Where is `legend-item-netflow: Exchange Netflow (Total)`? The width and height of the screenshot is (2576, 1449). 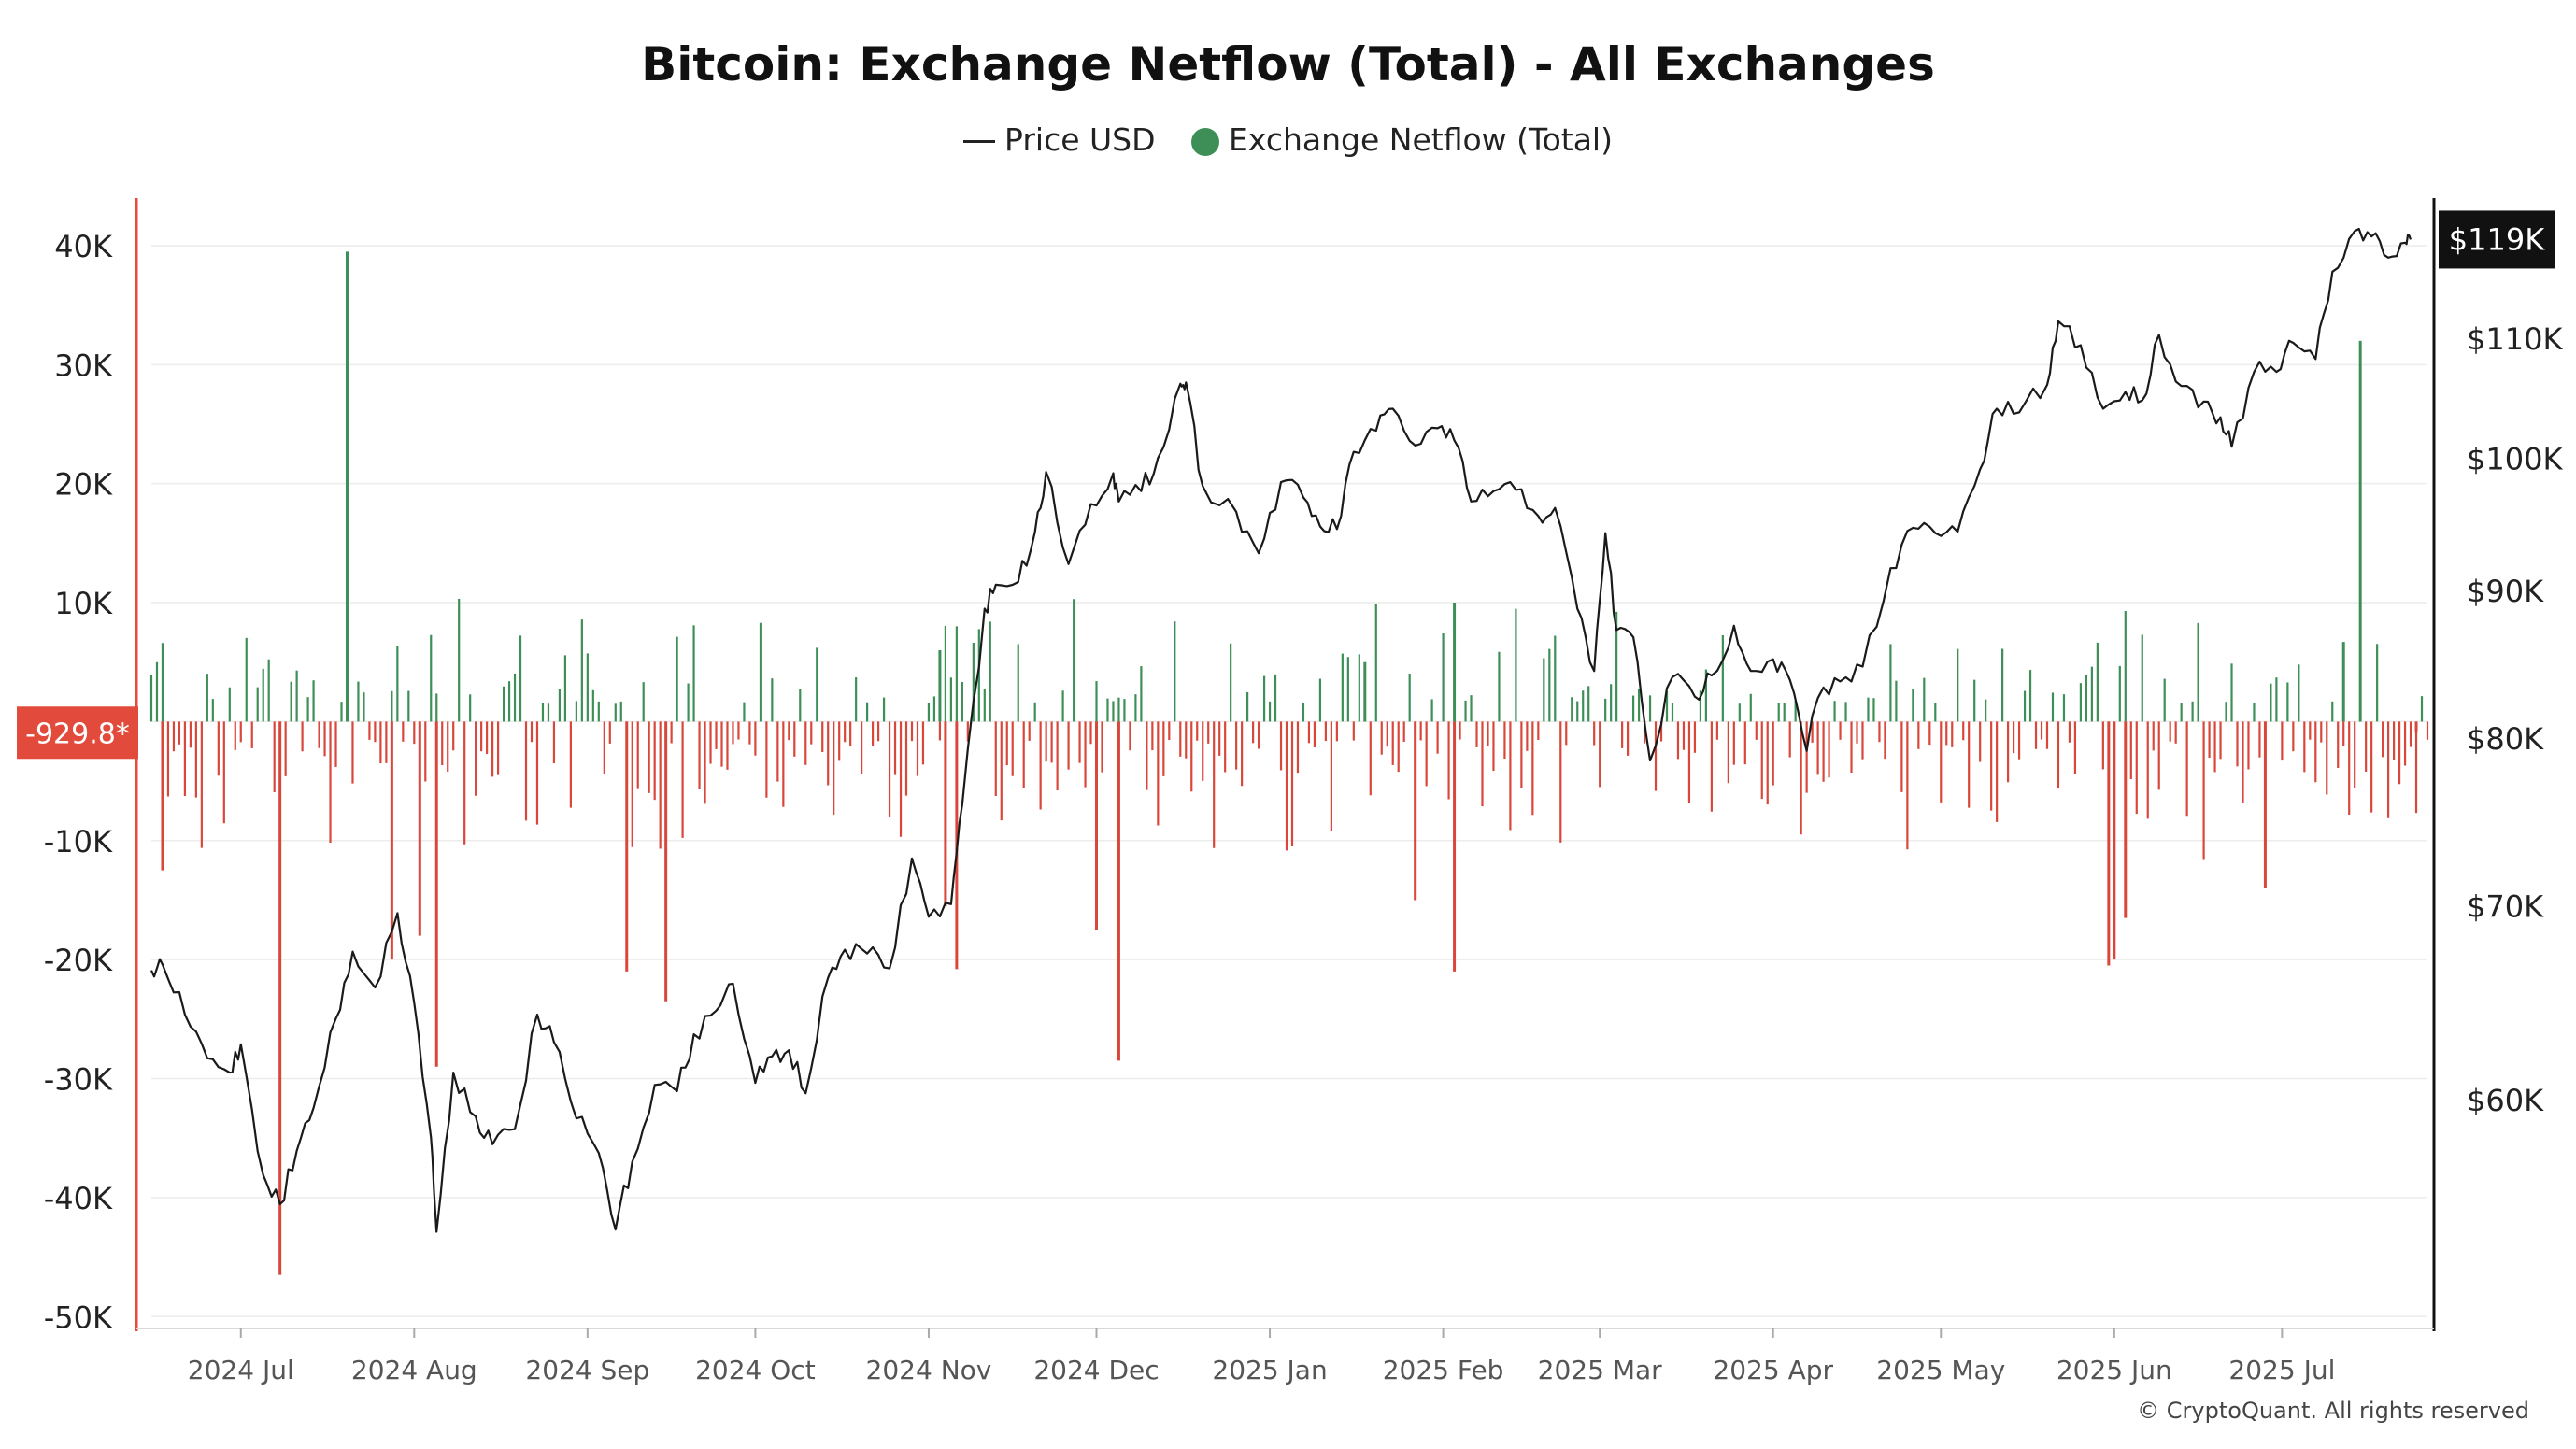 legend-item-netflow: Exchange Netflow (Total) is located at coordinates (1402, 139).